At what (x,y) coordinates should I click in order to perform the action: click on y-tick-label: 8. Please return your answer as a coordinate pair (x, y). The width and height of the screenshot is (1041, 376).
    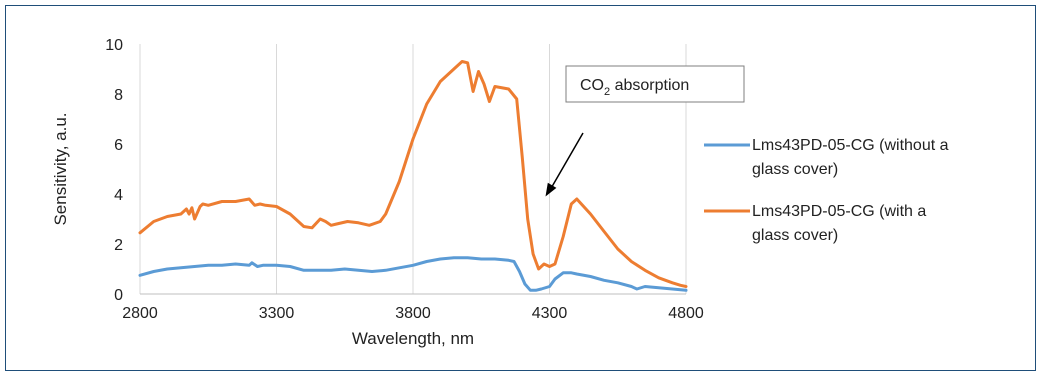
    Looking at the image, I should click on (118, 95).